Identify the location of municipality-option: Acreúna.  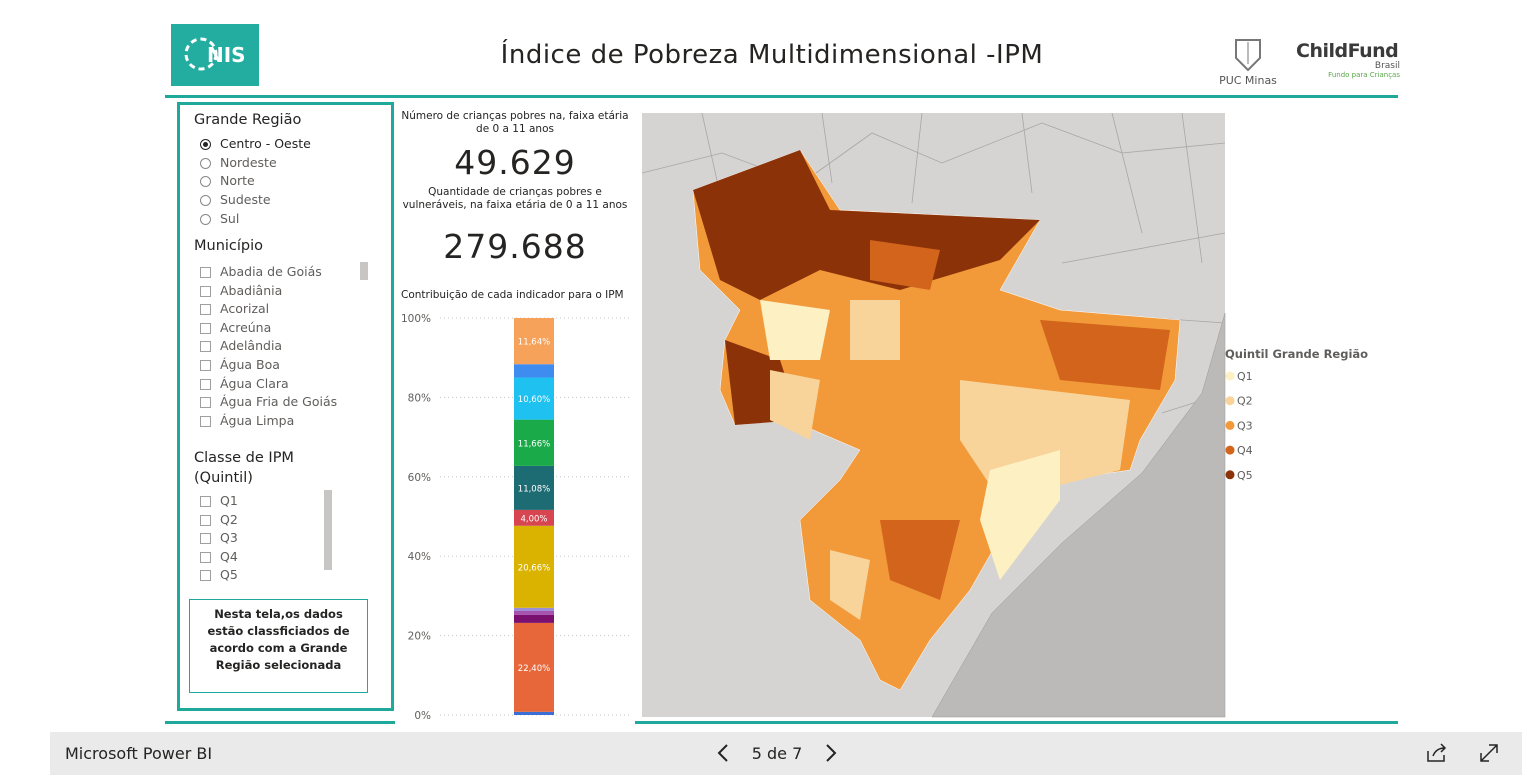
(235, 328).